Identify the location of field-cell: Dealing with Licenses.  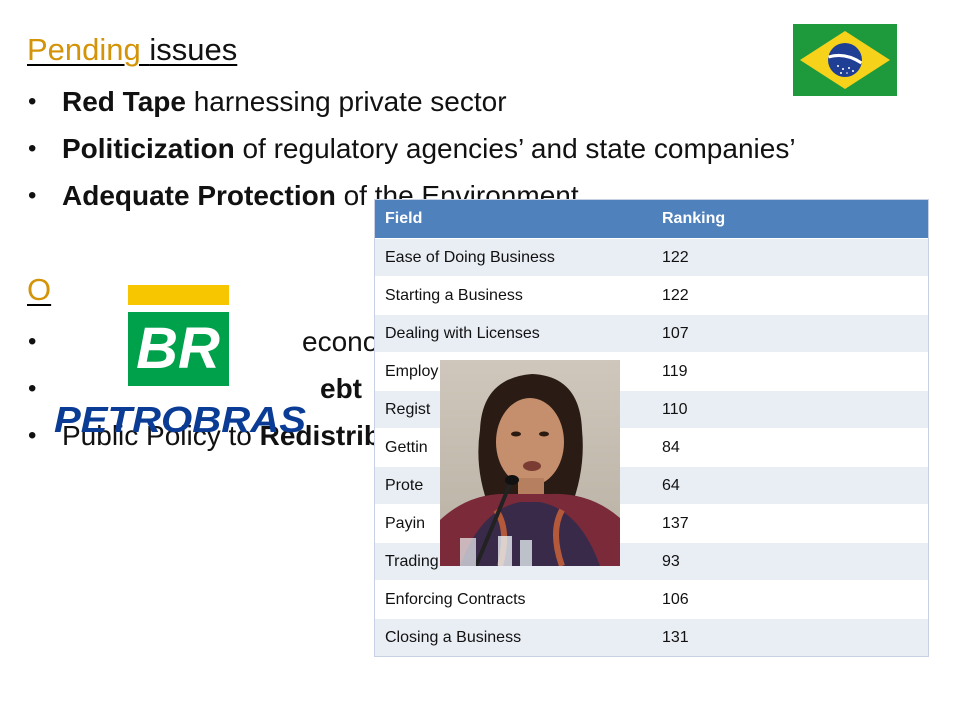
(513, 333).